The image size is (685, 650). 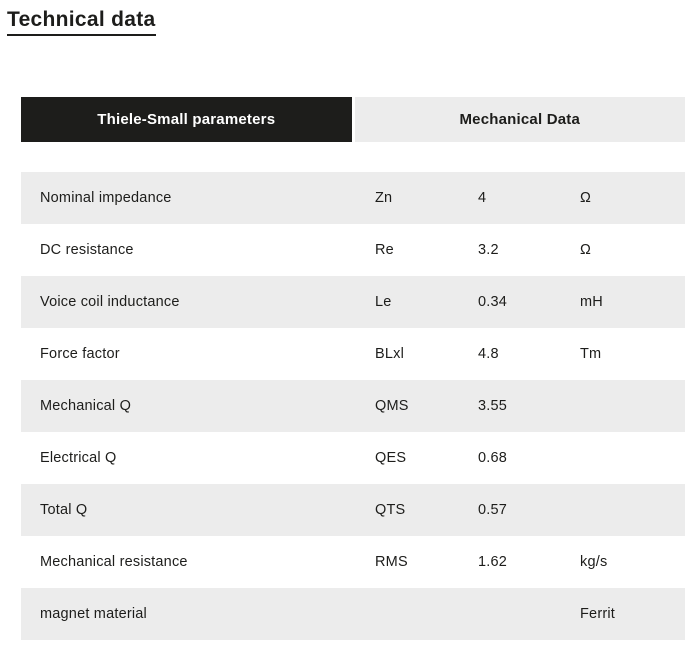 What do you see at coordinates (353, 614) in the screenshot?
I see `table-row: magnet material Ferrit` at bounding box center [353, 614].